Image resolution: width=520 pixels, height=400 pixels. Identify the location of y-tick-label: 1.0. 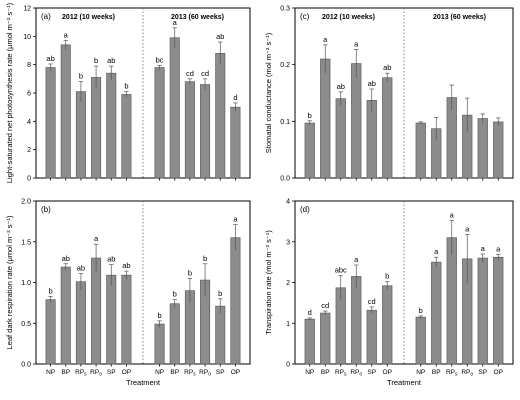
(26, 283).